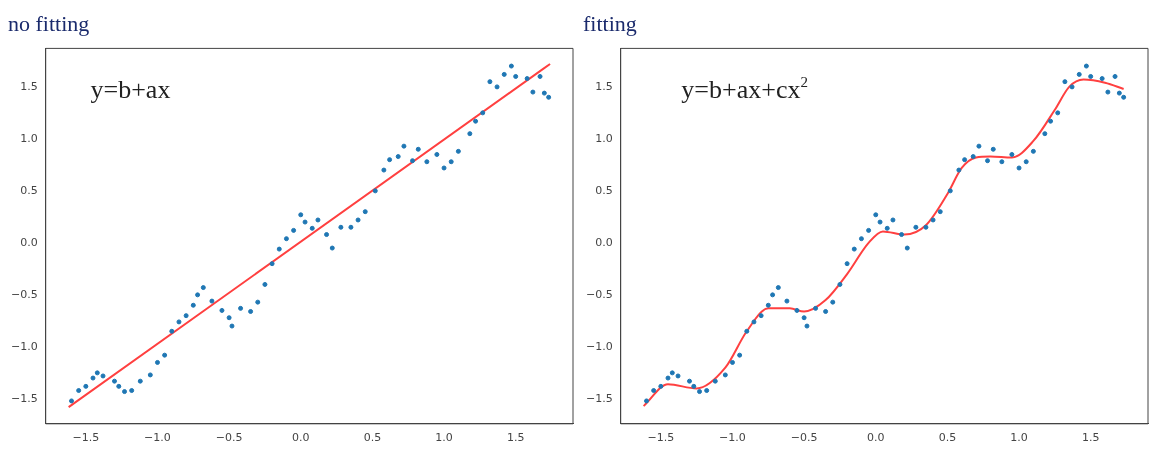 The image size is (1173, 457). I want to click on chart-title: fitting, so click(610, 23).